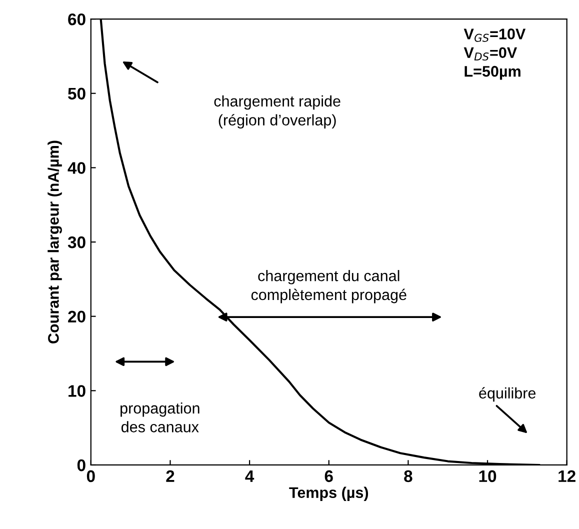 This screenshot has width=579, height=529. What do you see at coordinates (277, 112) in the screenshot?
I see `annotation: chargement rapide (région d’overlap)` at bounding box center [277, 112].